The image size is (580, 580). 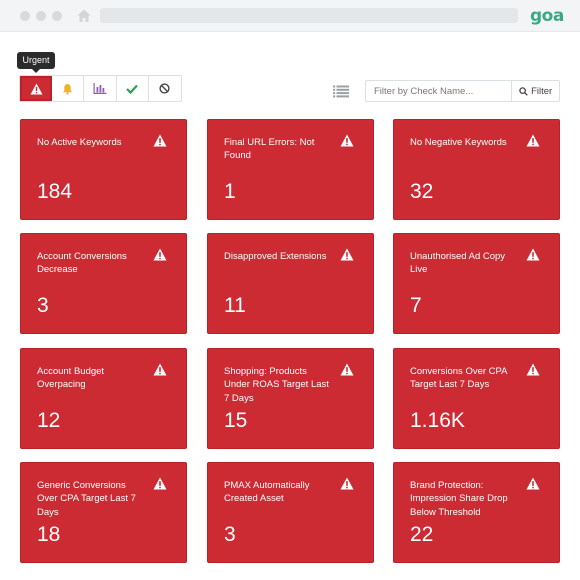 What do you see at coordinates (439, 91) in the screenshot?
I see `check-name-input` at bounding box center [439, 91].